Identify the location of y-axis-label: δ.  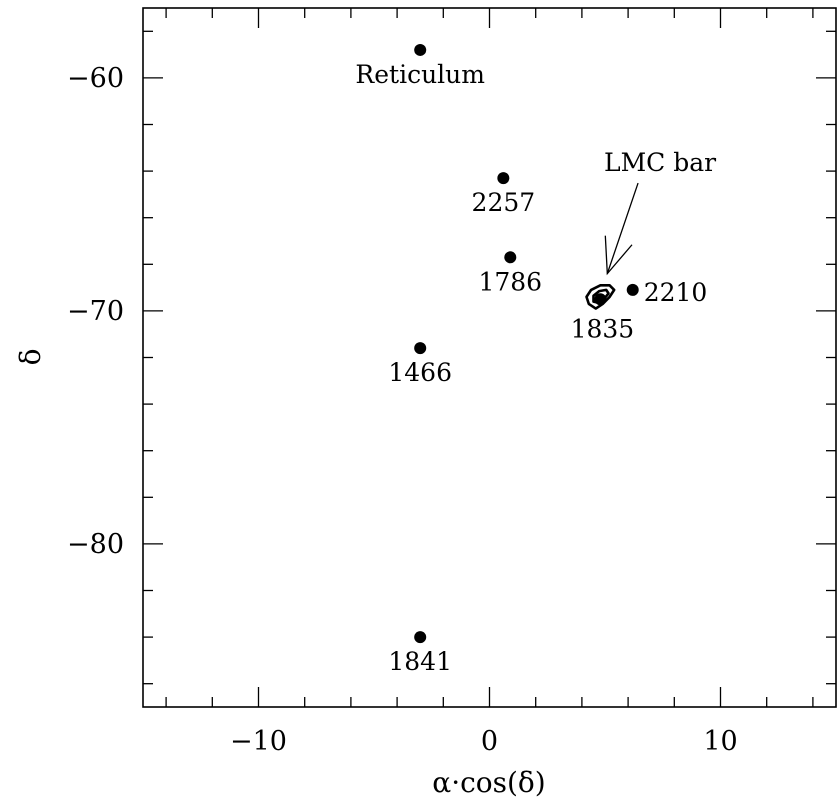
(30, 357).